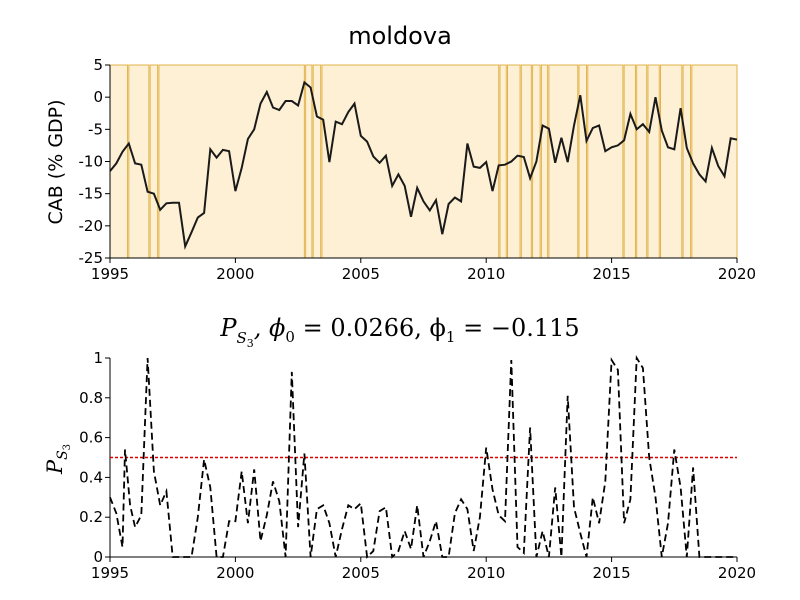  I want to click on top-y-tick-label: 5, so click(98, 65).